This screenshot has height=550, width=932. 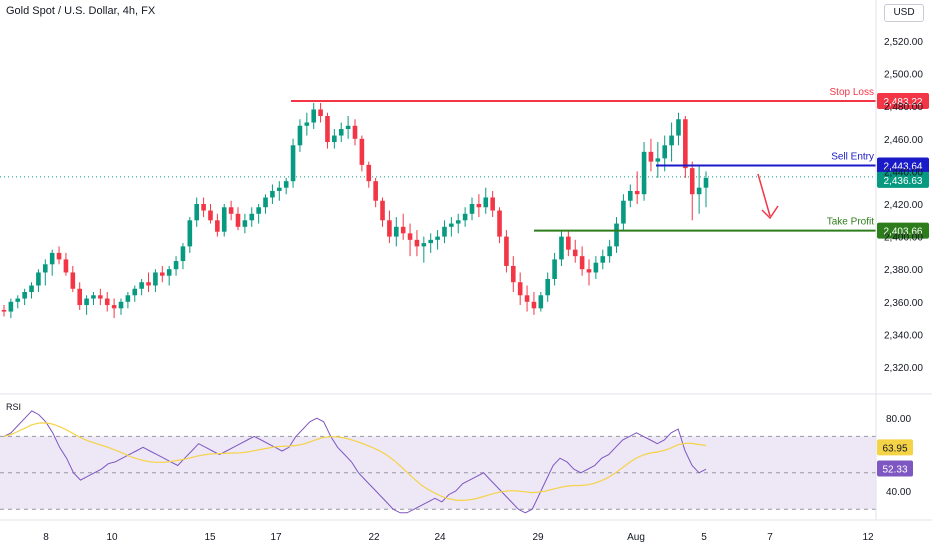 What do you see at coordinates (898, 419) in the screenshot?
I see `rsi-tick-label: 80.00` at bounding box center [898, 419].